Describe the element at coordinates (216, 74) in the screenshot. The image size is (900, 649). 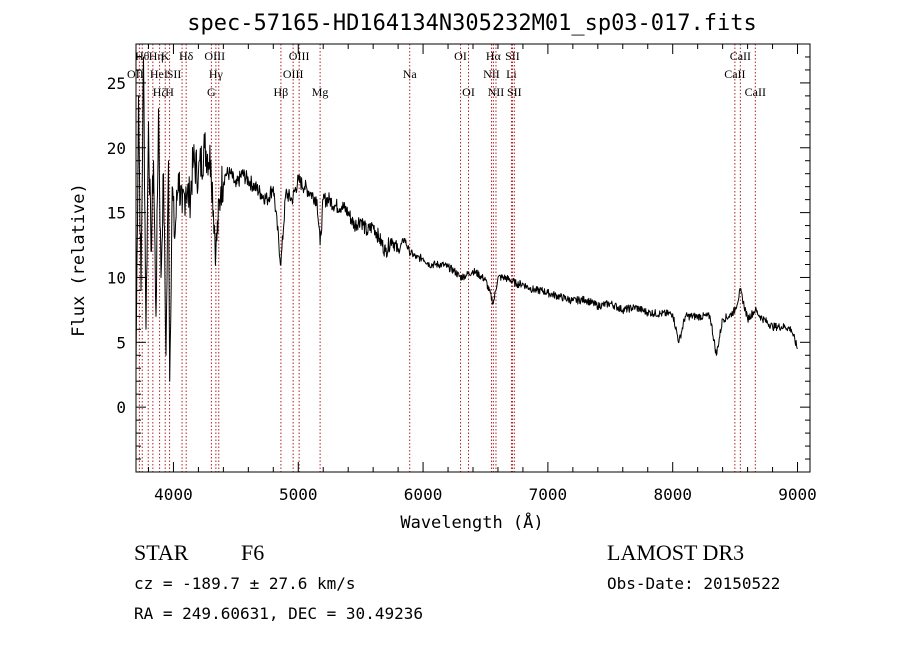
I see `marker-label-10: Hγ` at that location.